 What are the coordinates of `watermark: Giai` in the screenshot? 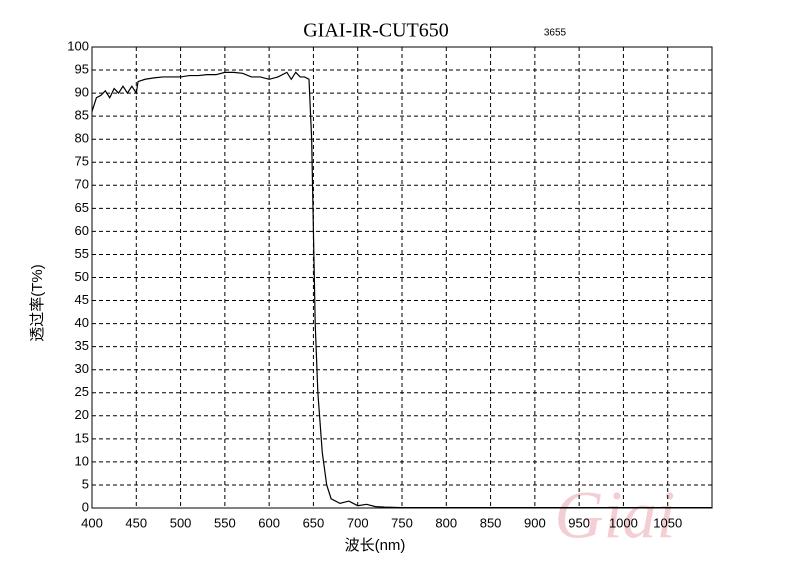 It's located at (615, 515).